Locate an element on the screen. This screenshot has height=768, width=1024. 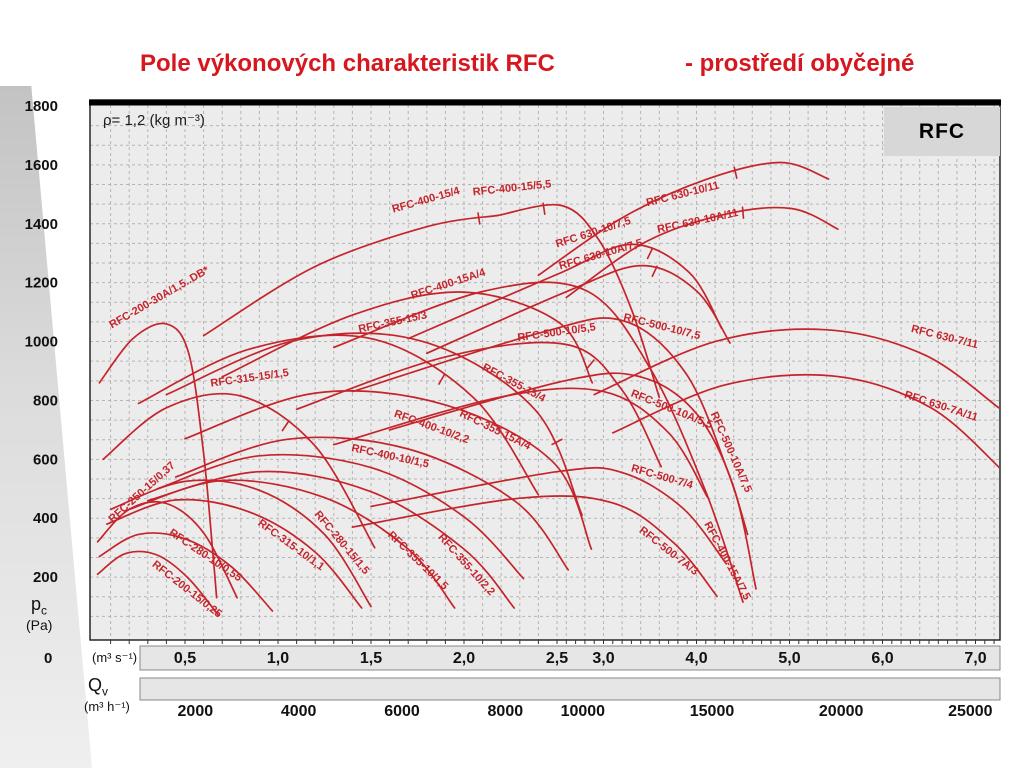
flow-m3h-tick-label: 2000 is located at coordinates (196, 711).